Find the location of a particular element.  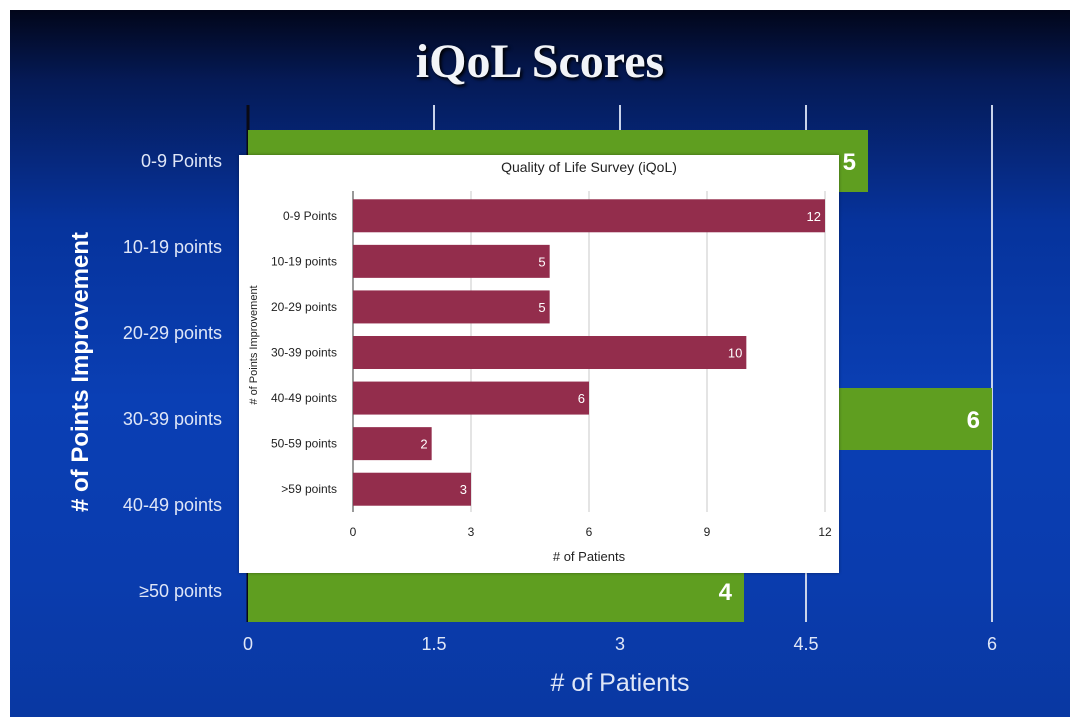

inset-x-tick-label: 6 is located at coordinates (589, 532).